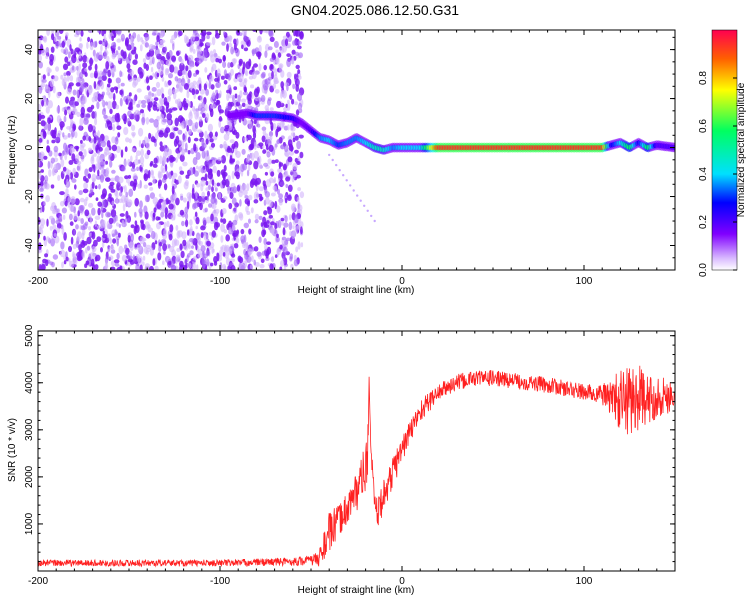  Describe the element at coordinates (29, 523) in the screenshot. I see `y-tick-label: 1000` at that location.